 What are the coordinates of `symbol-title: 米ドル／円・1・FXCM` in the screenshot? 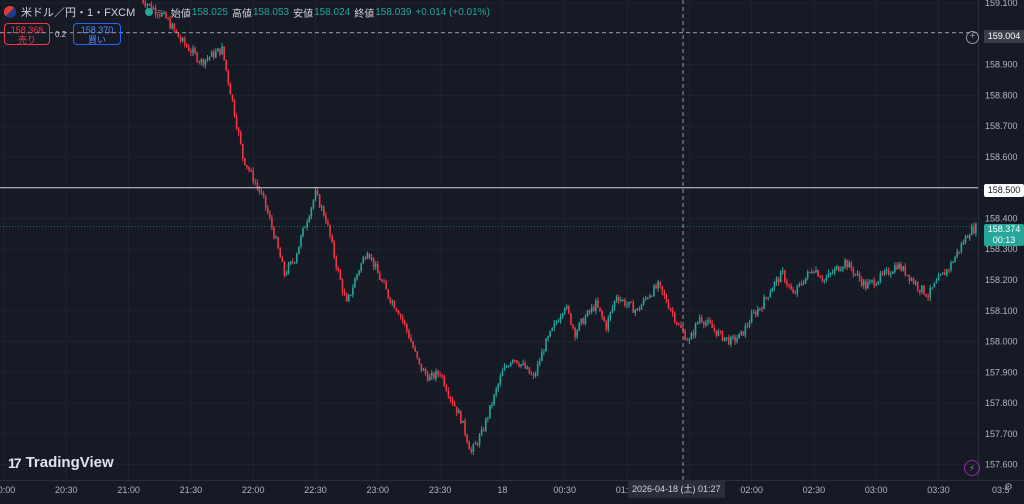 It's located at (78, 13).